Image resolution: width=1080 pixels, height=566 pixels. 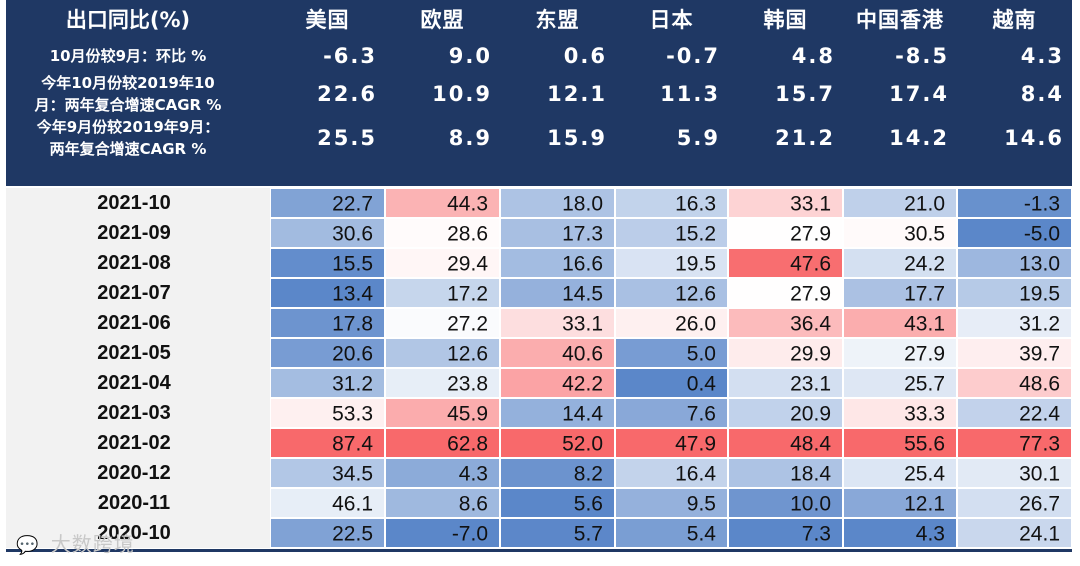 I want to click on cell-value: 48.4, so click(x=810, y=444).